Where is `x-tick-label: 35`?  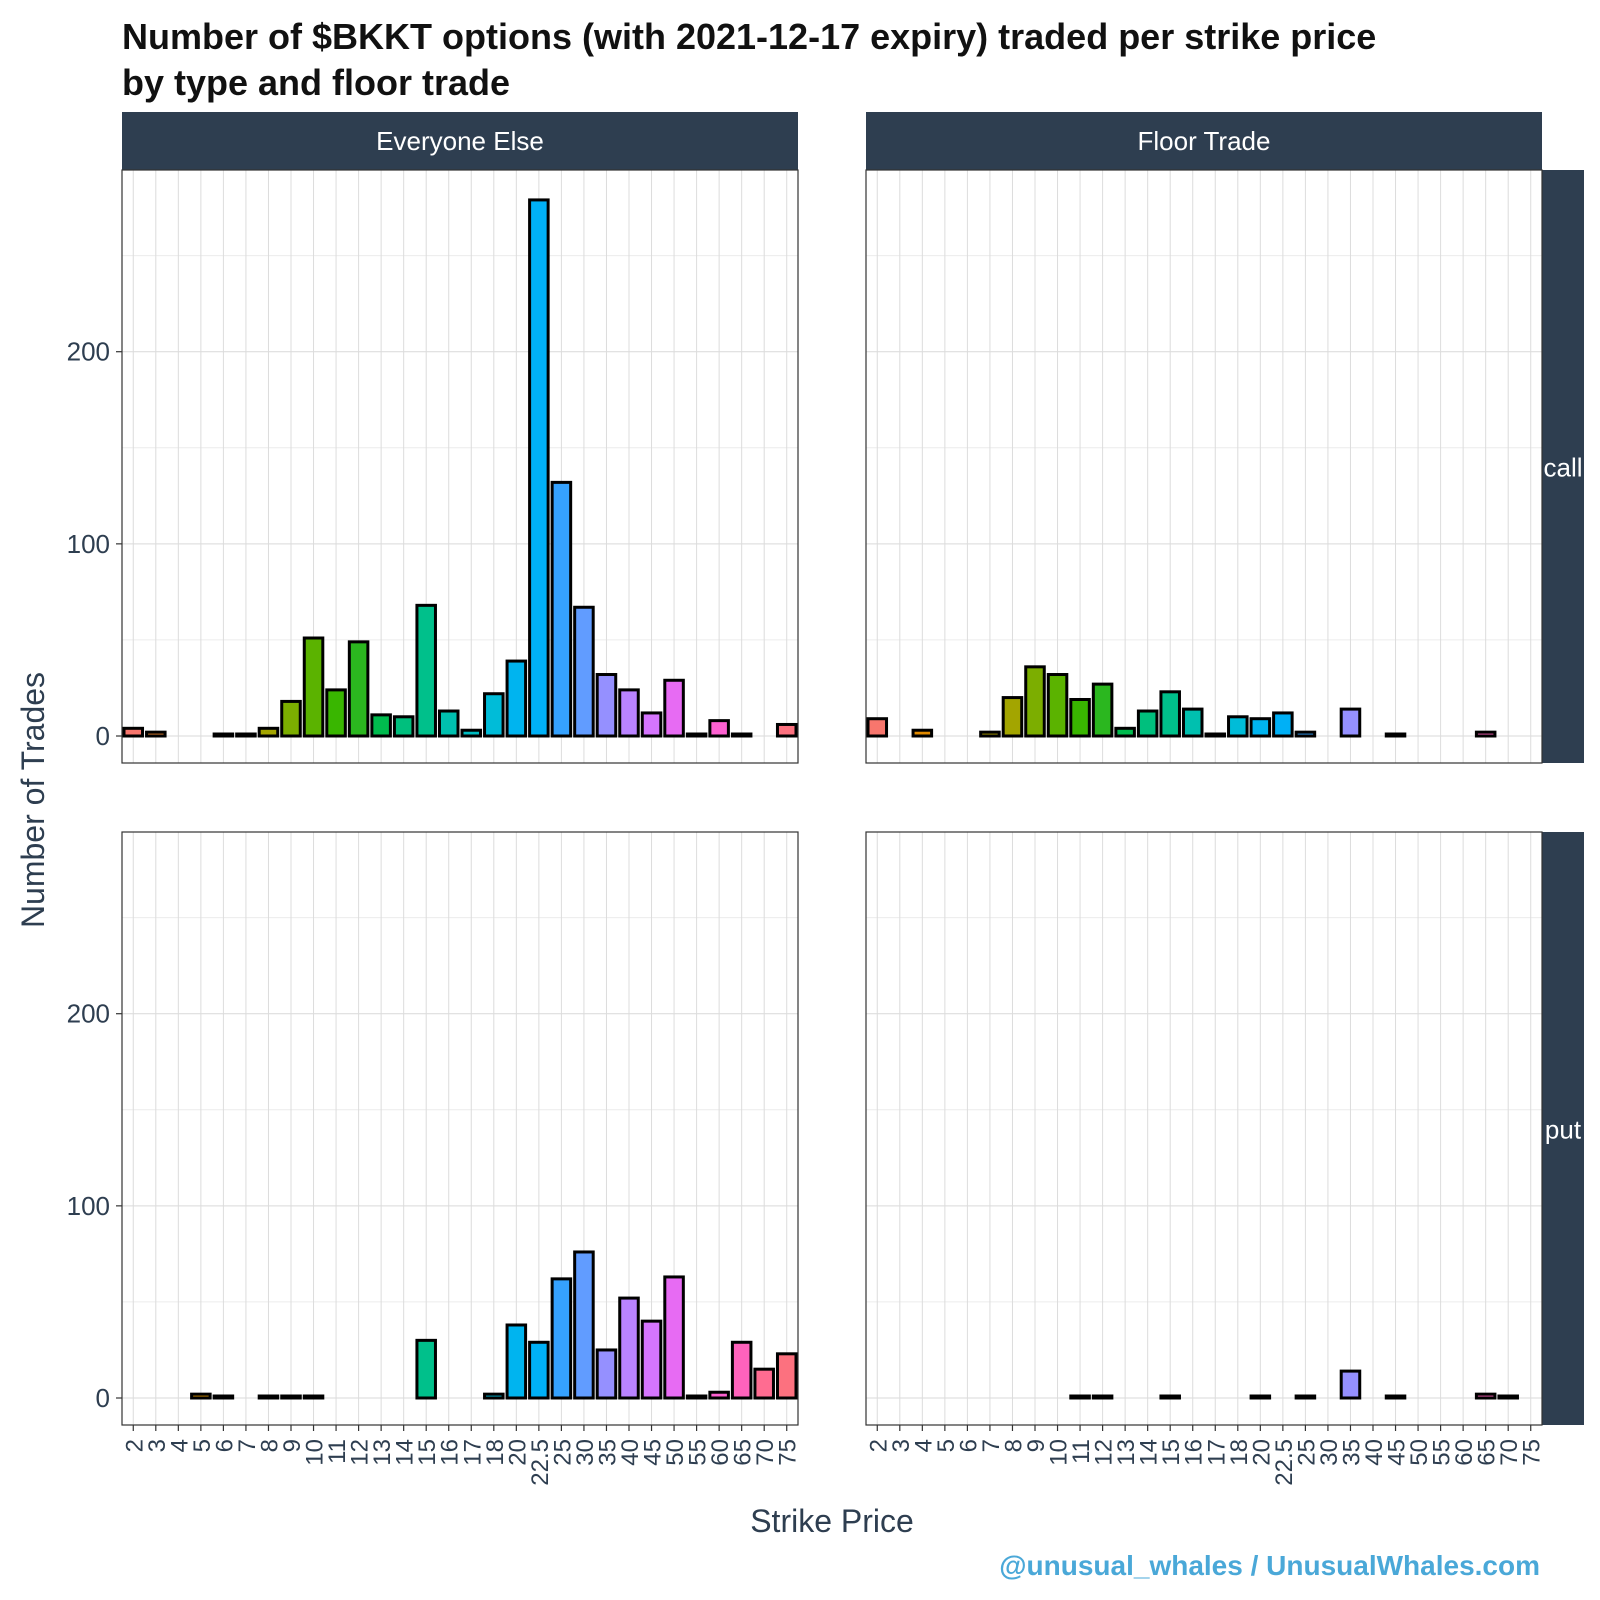 x-tick-label: 35 is located at coordinates (607, 1452).